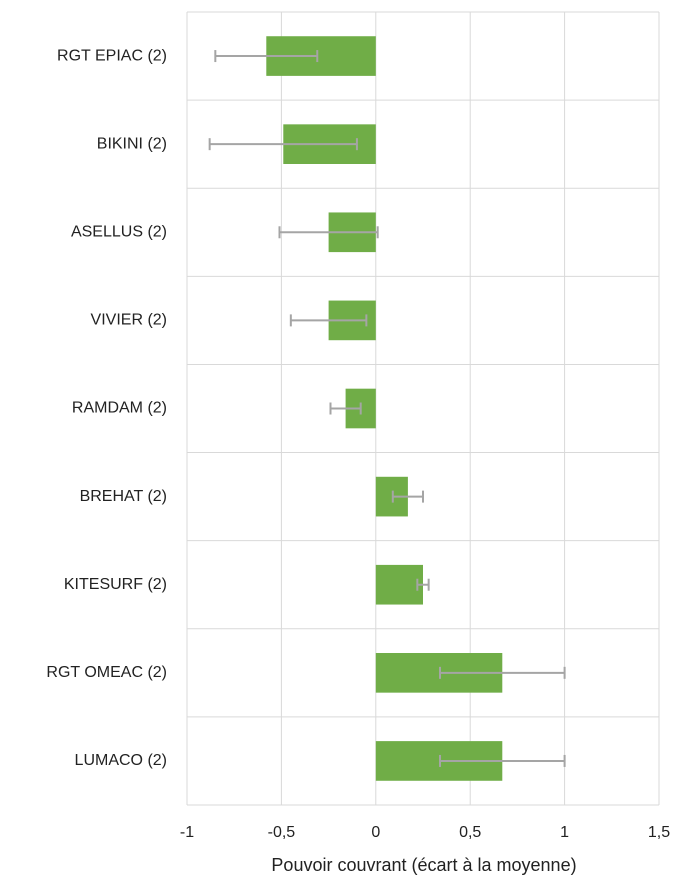 The height and width of the screenshot is (884, 678). What do you see at coordinates (399, 584) in the screenshot?
I see `bar` at bounding box center [399, 584].